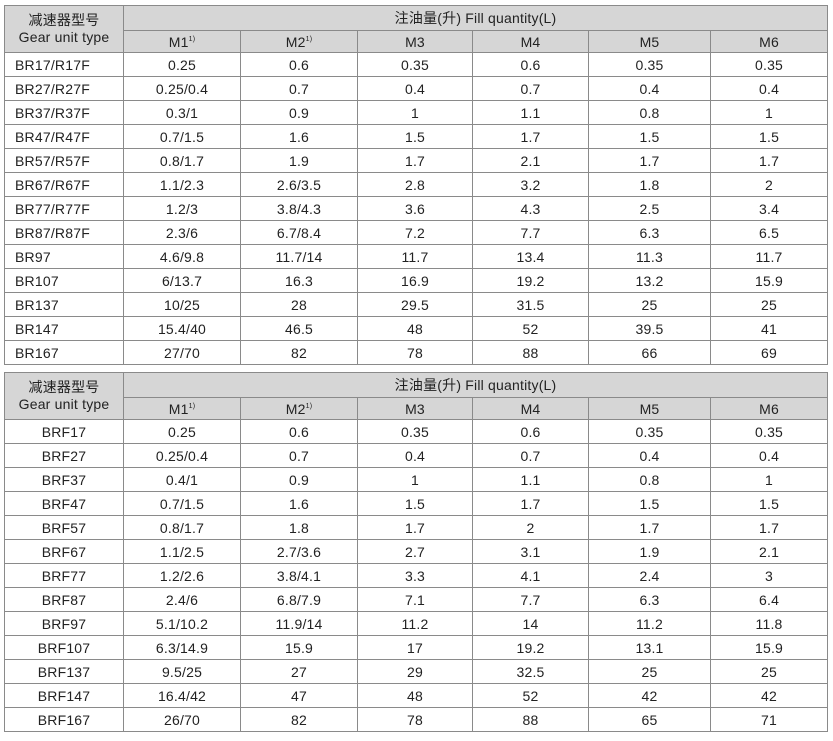 This screenshot has width=833, height=741. Describe the element at coordinates (649, 479) in the screenshot. I see `fill-quantity-cell: 0.8` at that location.